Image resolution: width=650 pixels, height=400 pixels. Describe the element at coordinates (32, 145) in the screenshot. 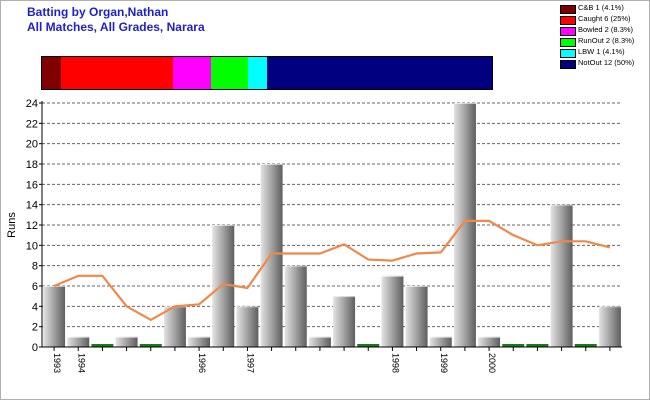

I see `y-tick-label: 20` at that location.